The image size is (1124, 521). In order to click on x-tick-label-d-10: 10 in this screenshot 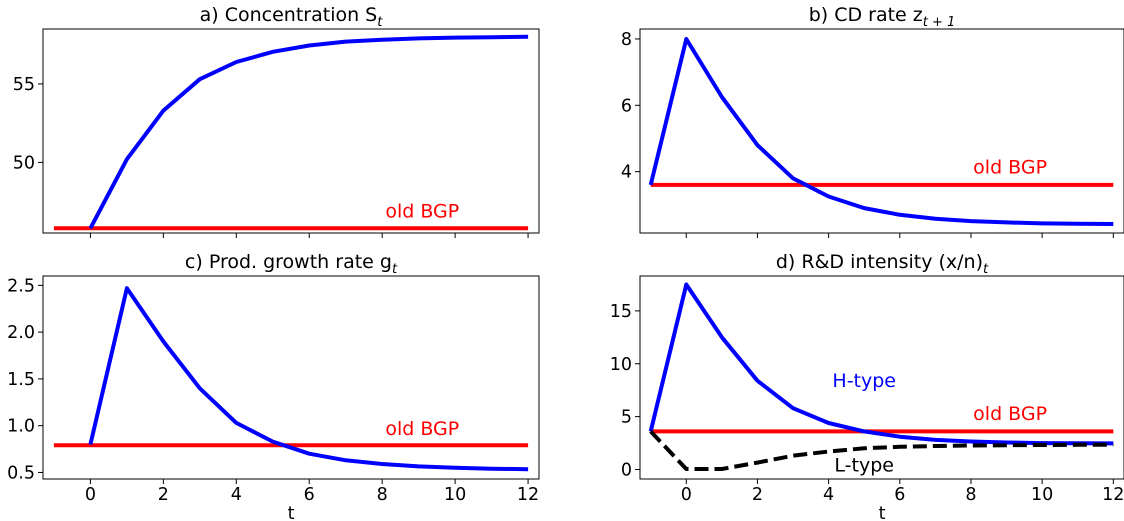, I will do `click(1042, 495)`.